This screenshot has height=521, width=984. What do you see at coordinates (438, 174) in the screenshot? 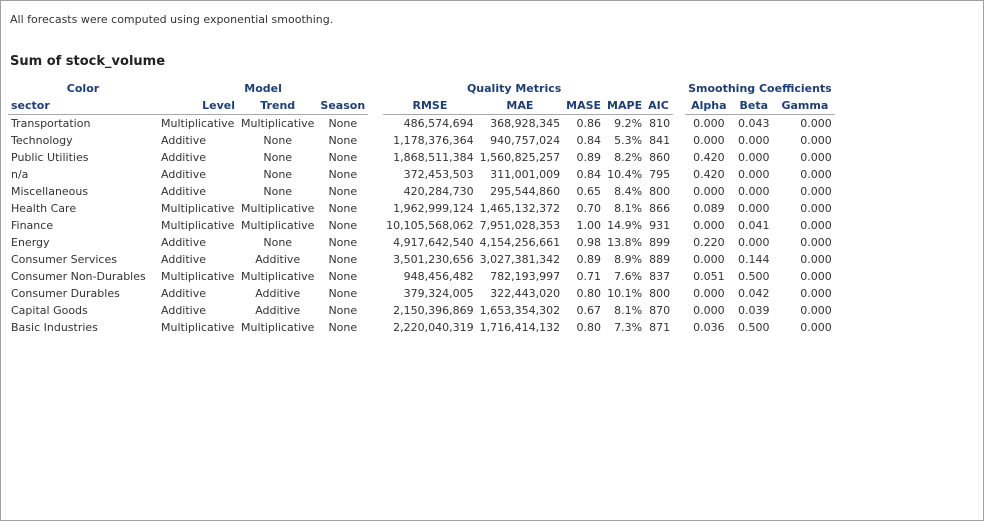
I see `cell-rmse: 372,453,503` at bounding box center [438, 174].